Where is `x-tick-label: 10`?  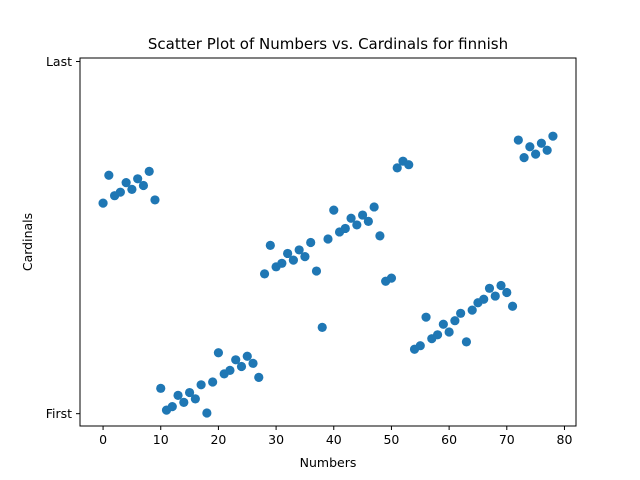
x-tick-label: 10 is located at coordinates (161, 439).